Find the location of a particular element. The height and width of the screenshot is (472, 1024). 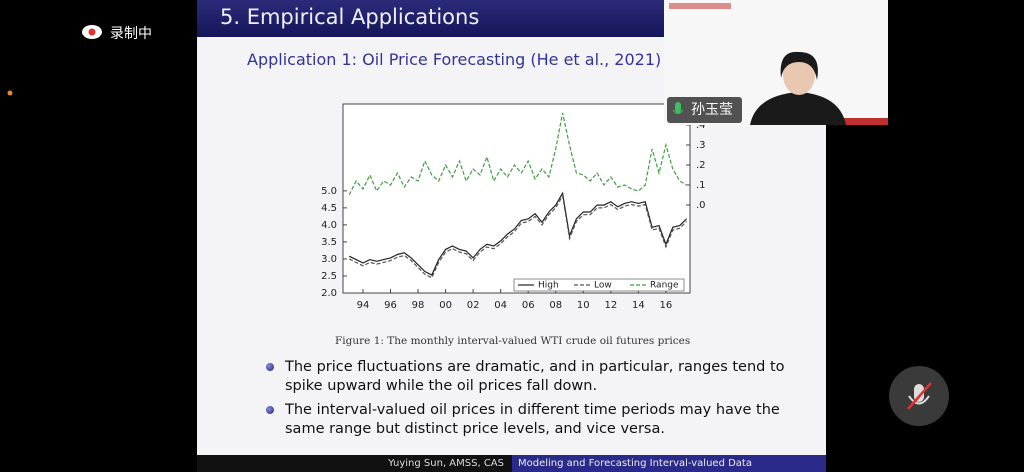

y2-tick-label: .2 is located at coordinates (701, 165).